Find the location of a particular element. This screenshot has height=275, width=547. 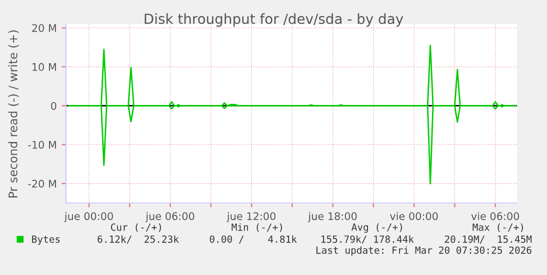

chart-title: Disk throughput for /dev/sda - by day is located at coordinates (274, 20).